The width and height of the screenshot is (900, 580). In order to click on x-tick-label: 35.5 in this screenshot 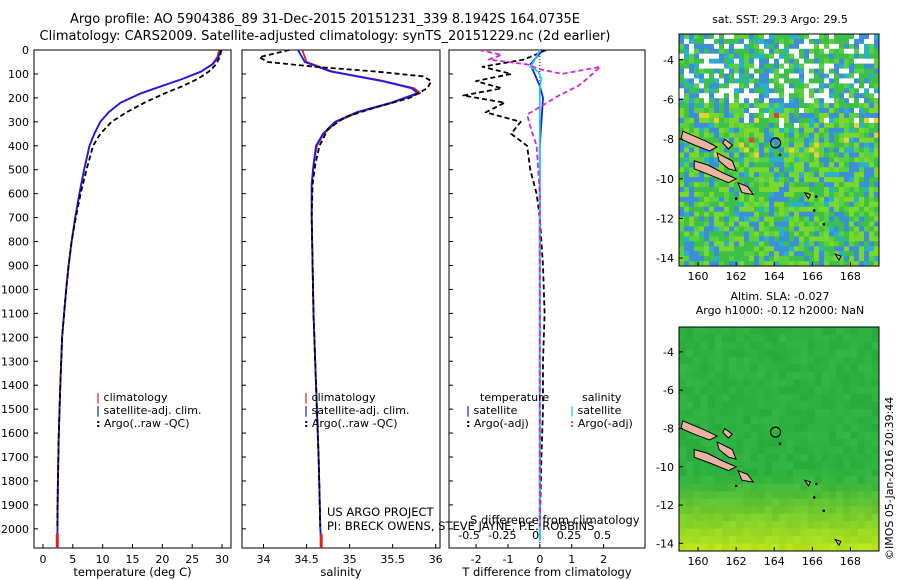, I will do `click(392, 559)`.